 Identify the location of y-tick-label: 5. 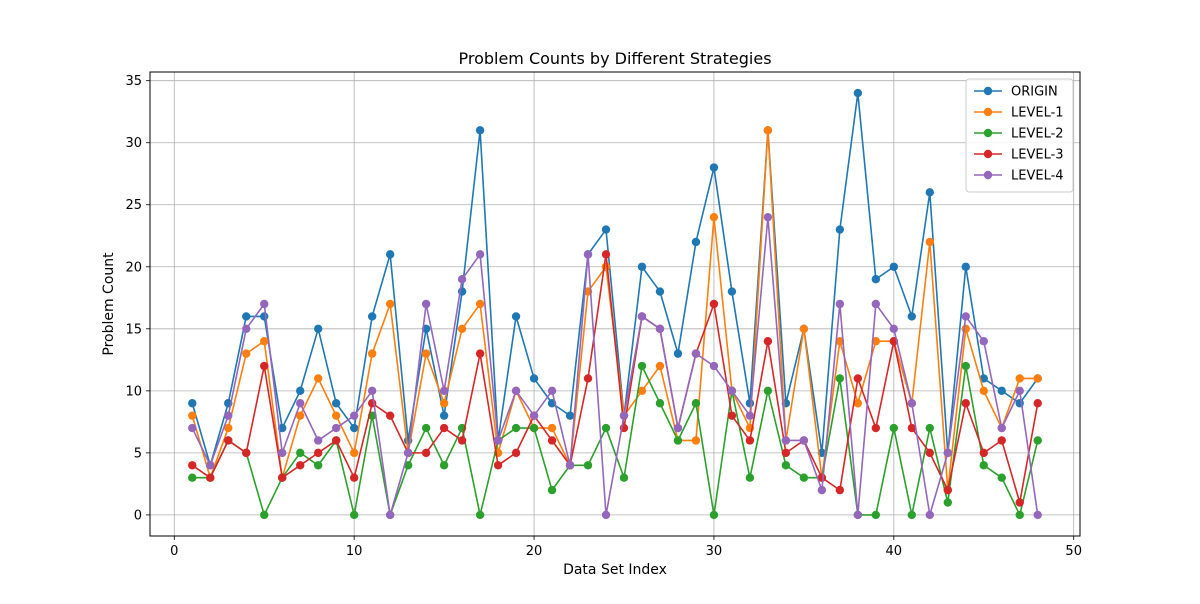
(138, 453).